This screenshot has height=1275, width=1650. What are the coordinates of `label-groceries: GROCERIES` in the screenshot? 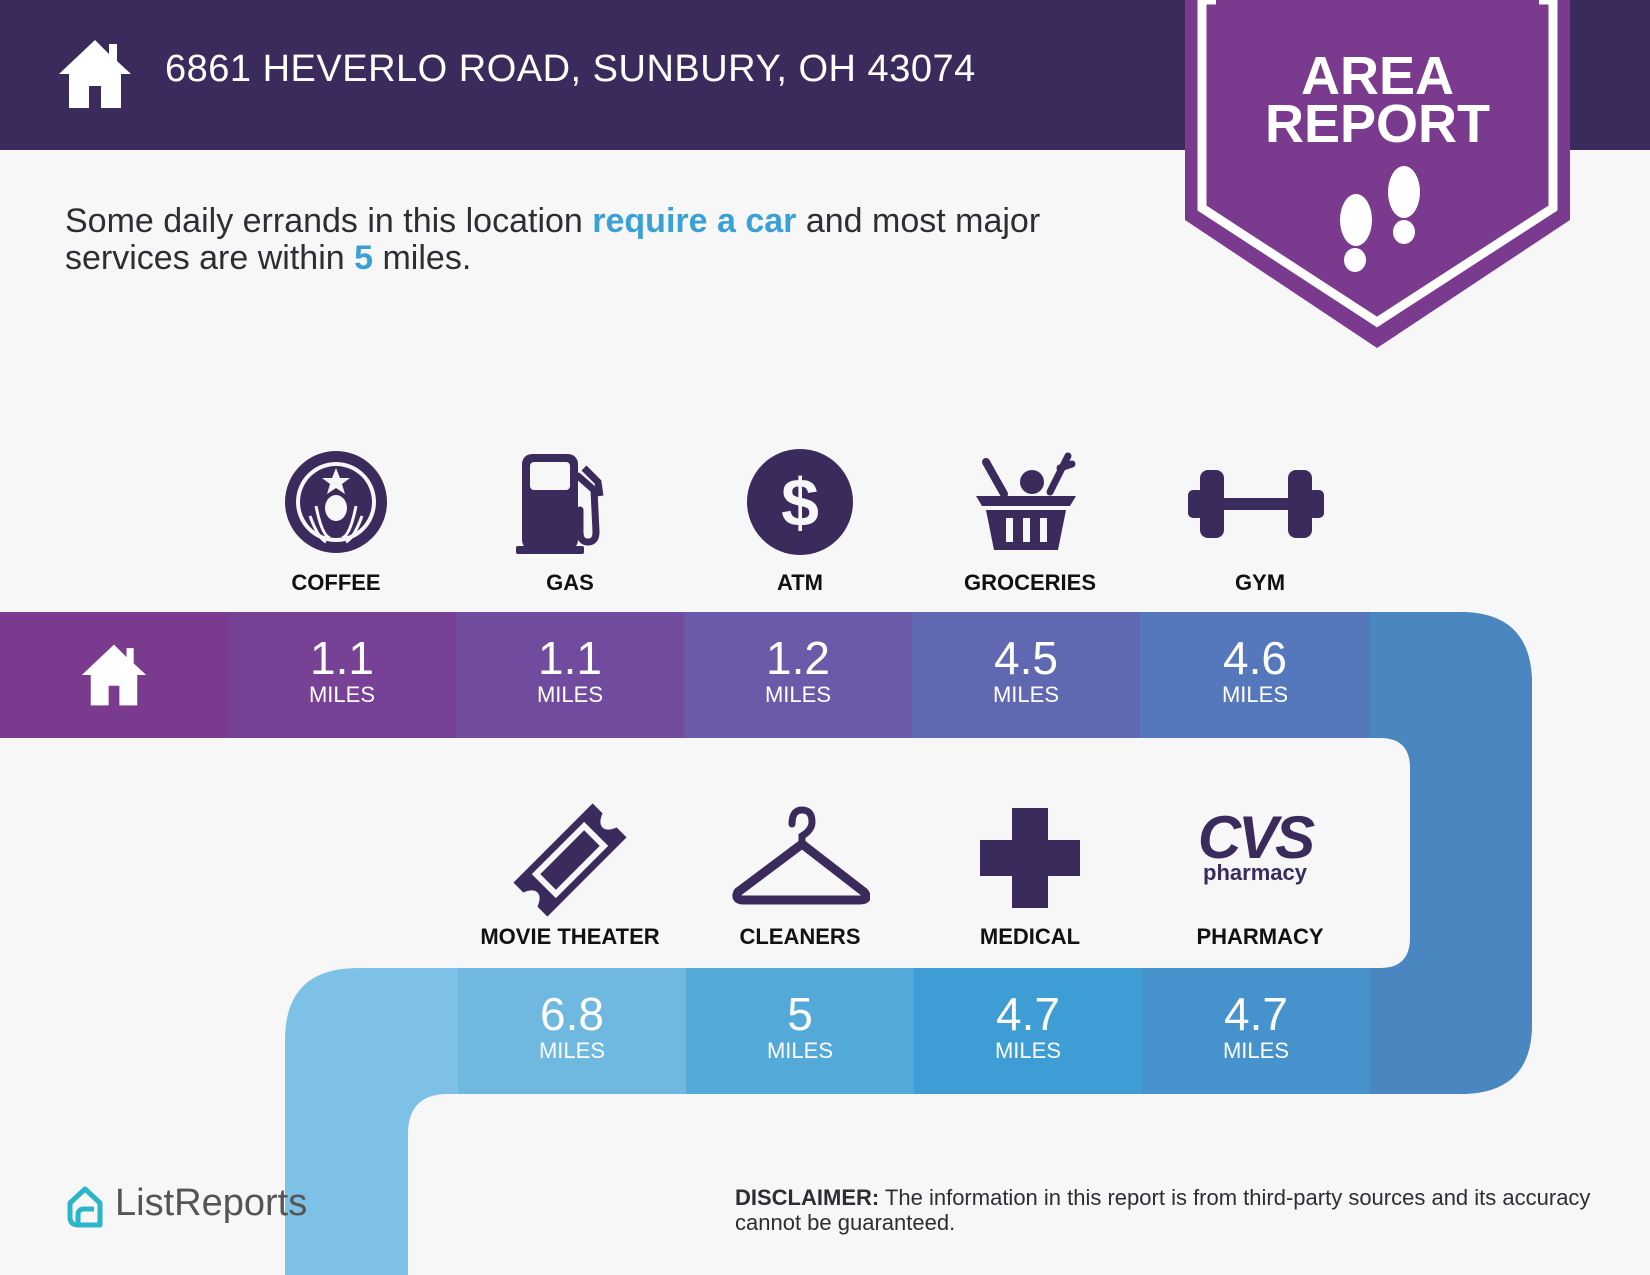 It's located at (1030, 582).